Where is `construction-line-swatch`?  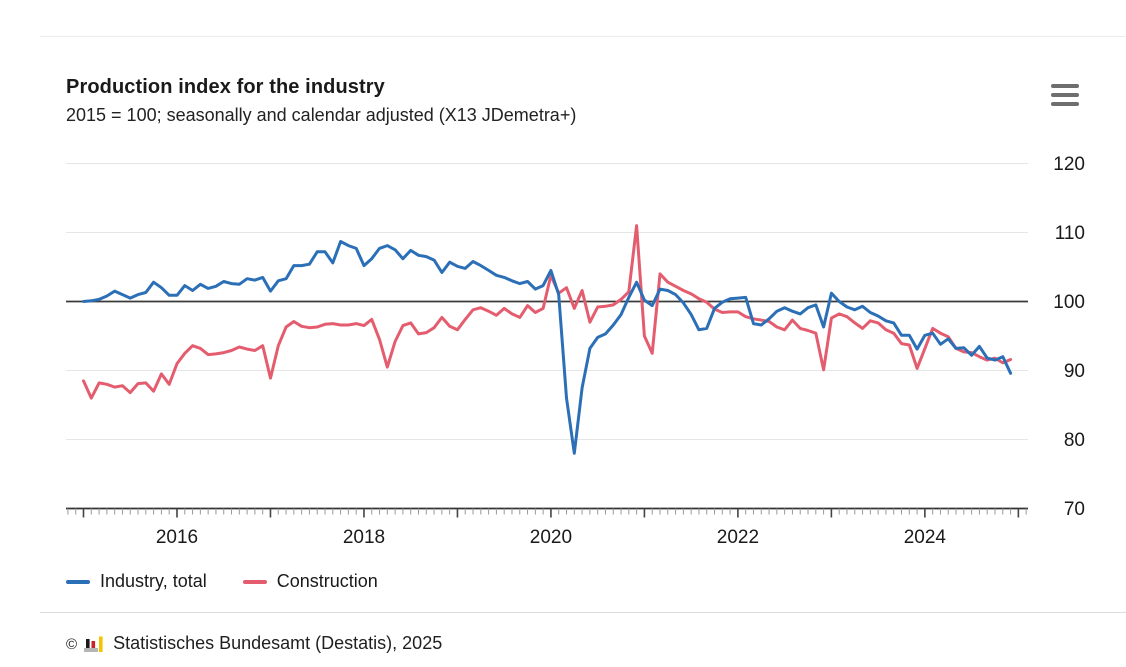
construction-line-swatch is located at coordinates (254, 581).